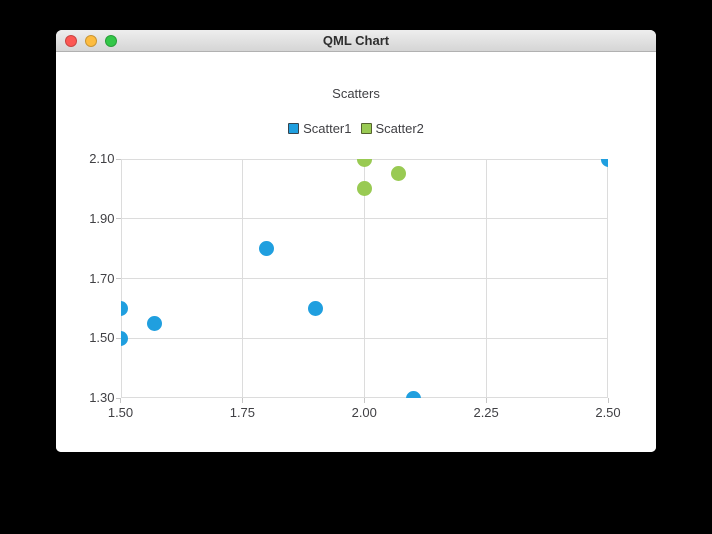  What do you see at coordinates (608, 412) in the screenshot?
I see `x-axis-label: 2.50` at bounding box center [608, 412].